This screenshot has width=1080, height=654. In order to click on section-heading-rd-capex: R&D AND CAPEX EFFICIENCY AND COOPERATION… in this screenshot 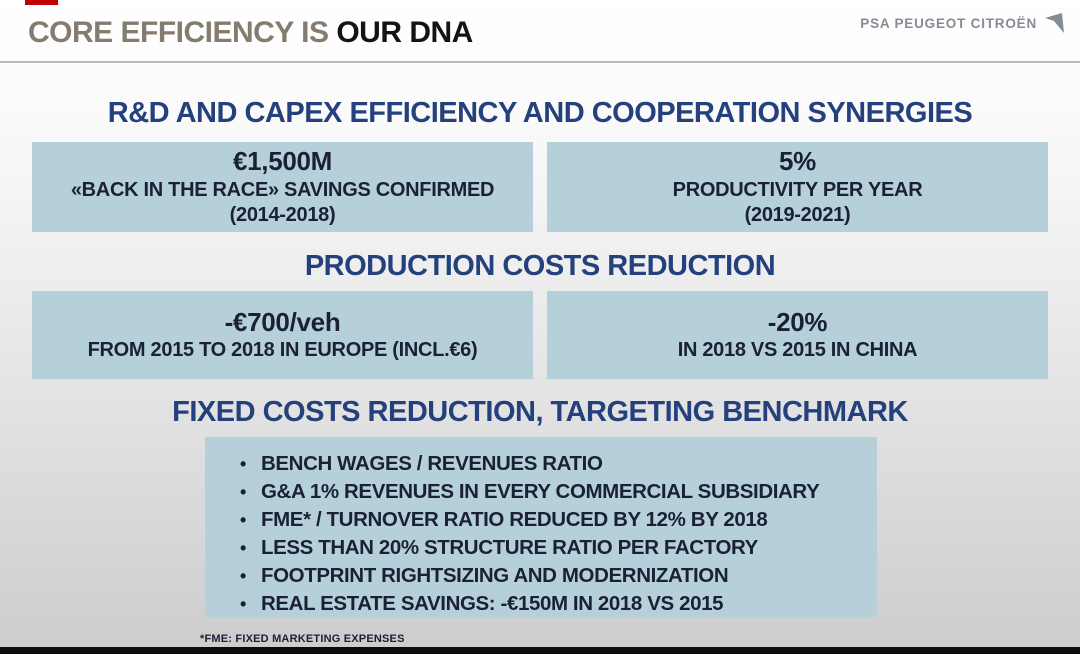, I will do `click(540, 113)`.